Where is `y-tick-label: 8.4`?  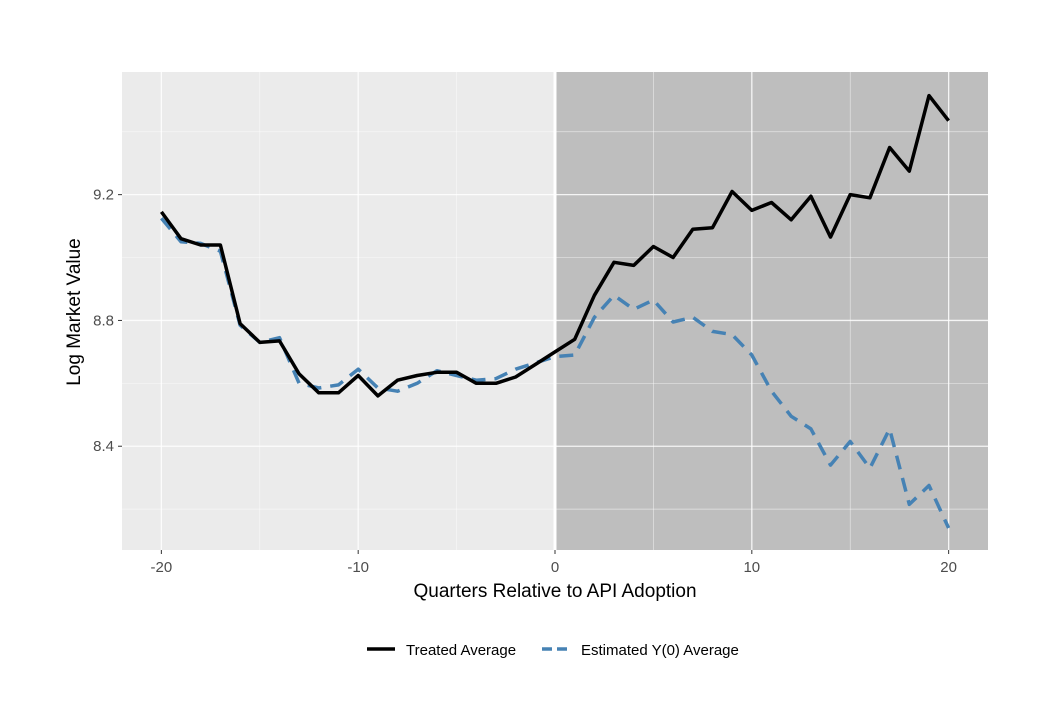
y-tick-label: 8.4 is located at coordinates (103, 446).